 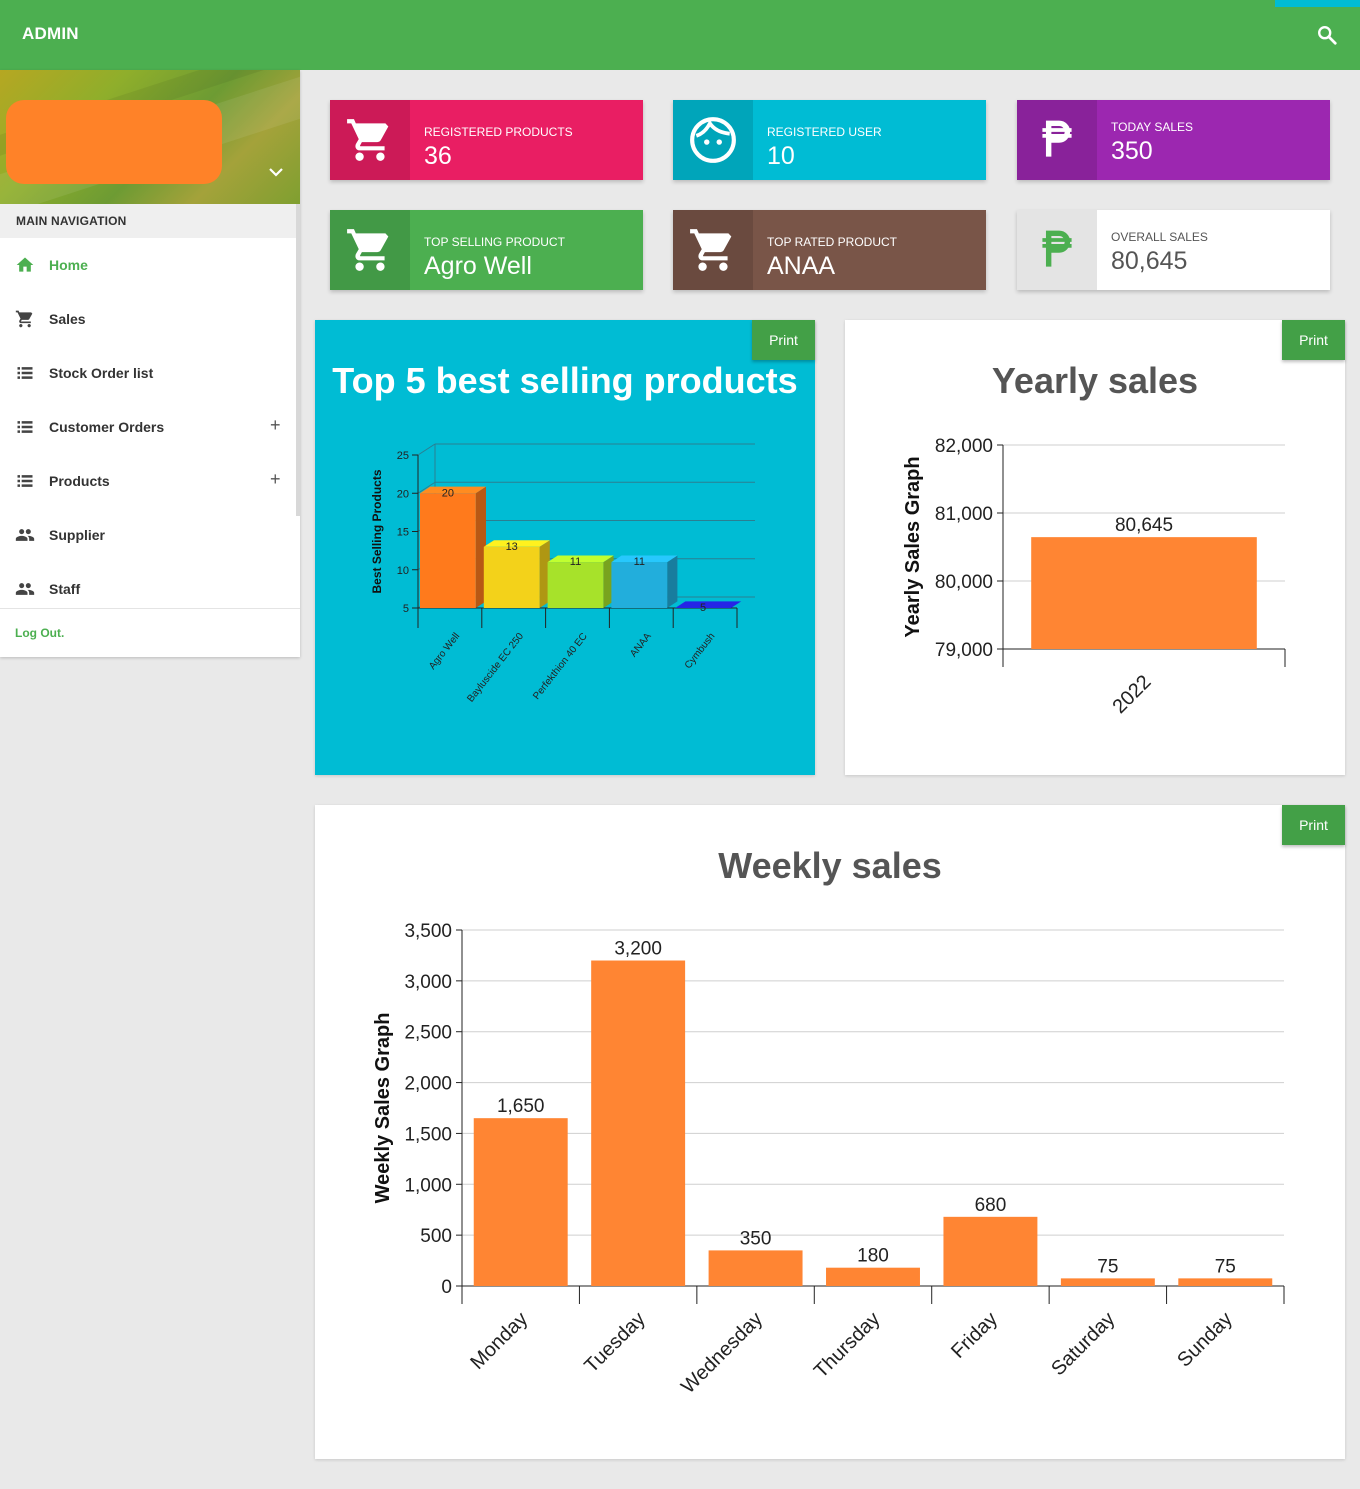 I want to click on card-title: Yearly sales, so click(x=1095, y=380).